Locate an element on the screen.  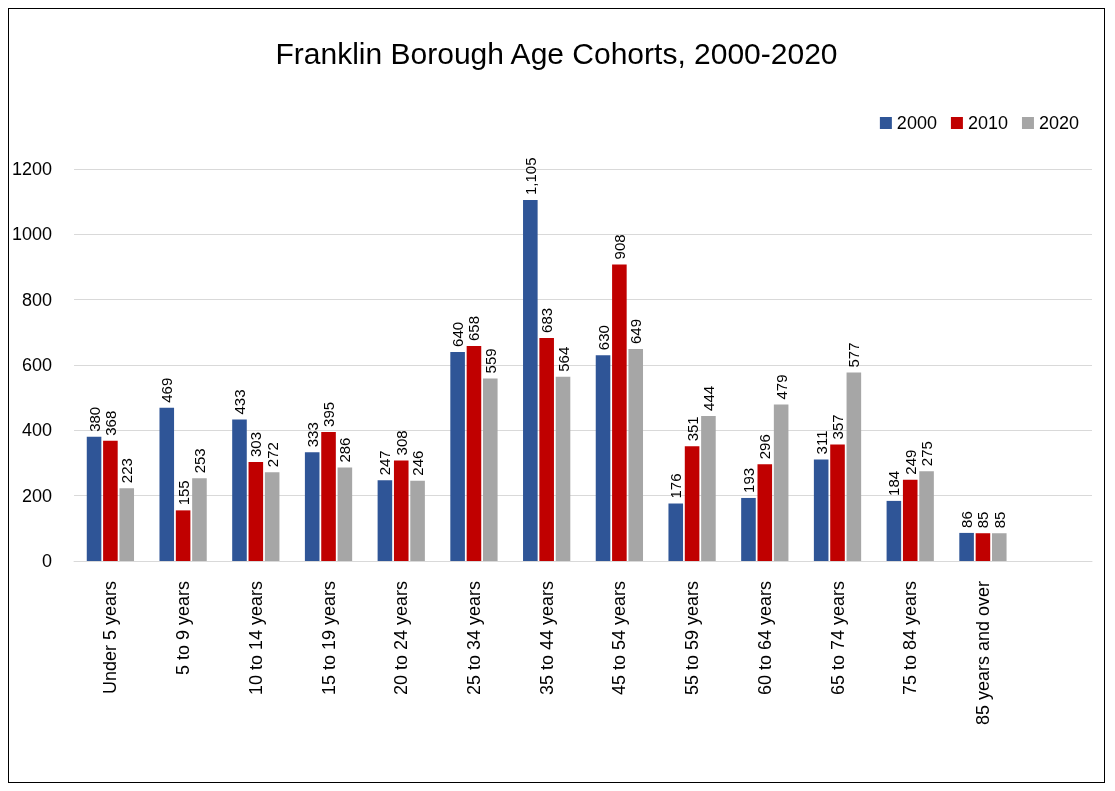
data-label: 193 is located at coordinates (748, 480).